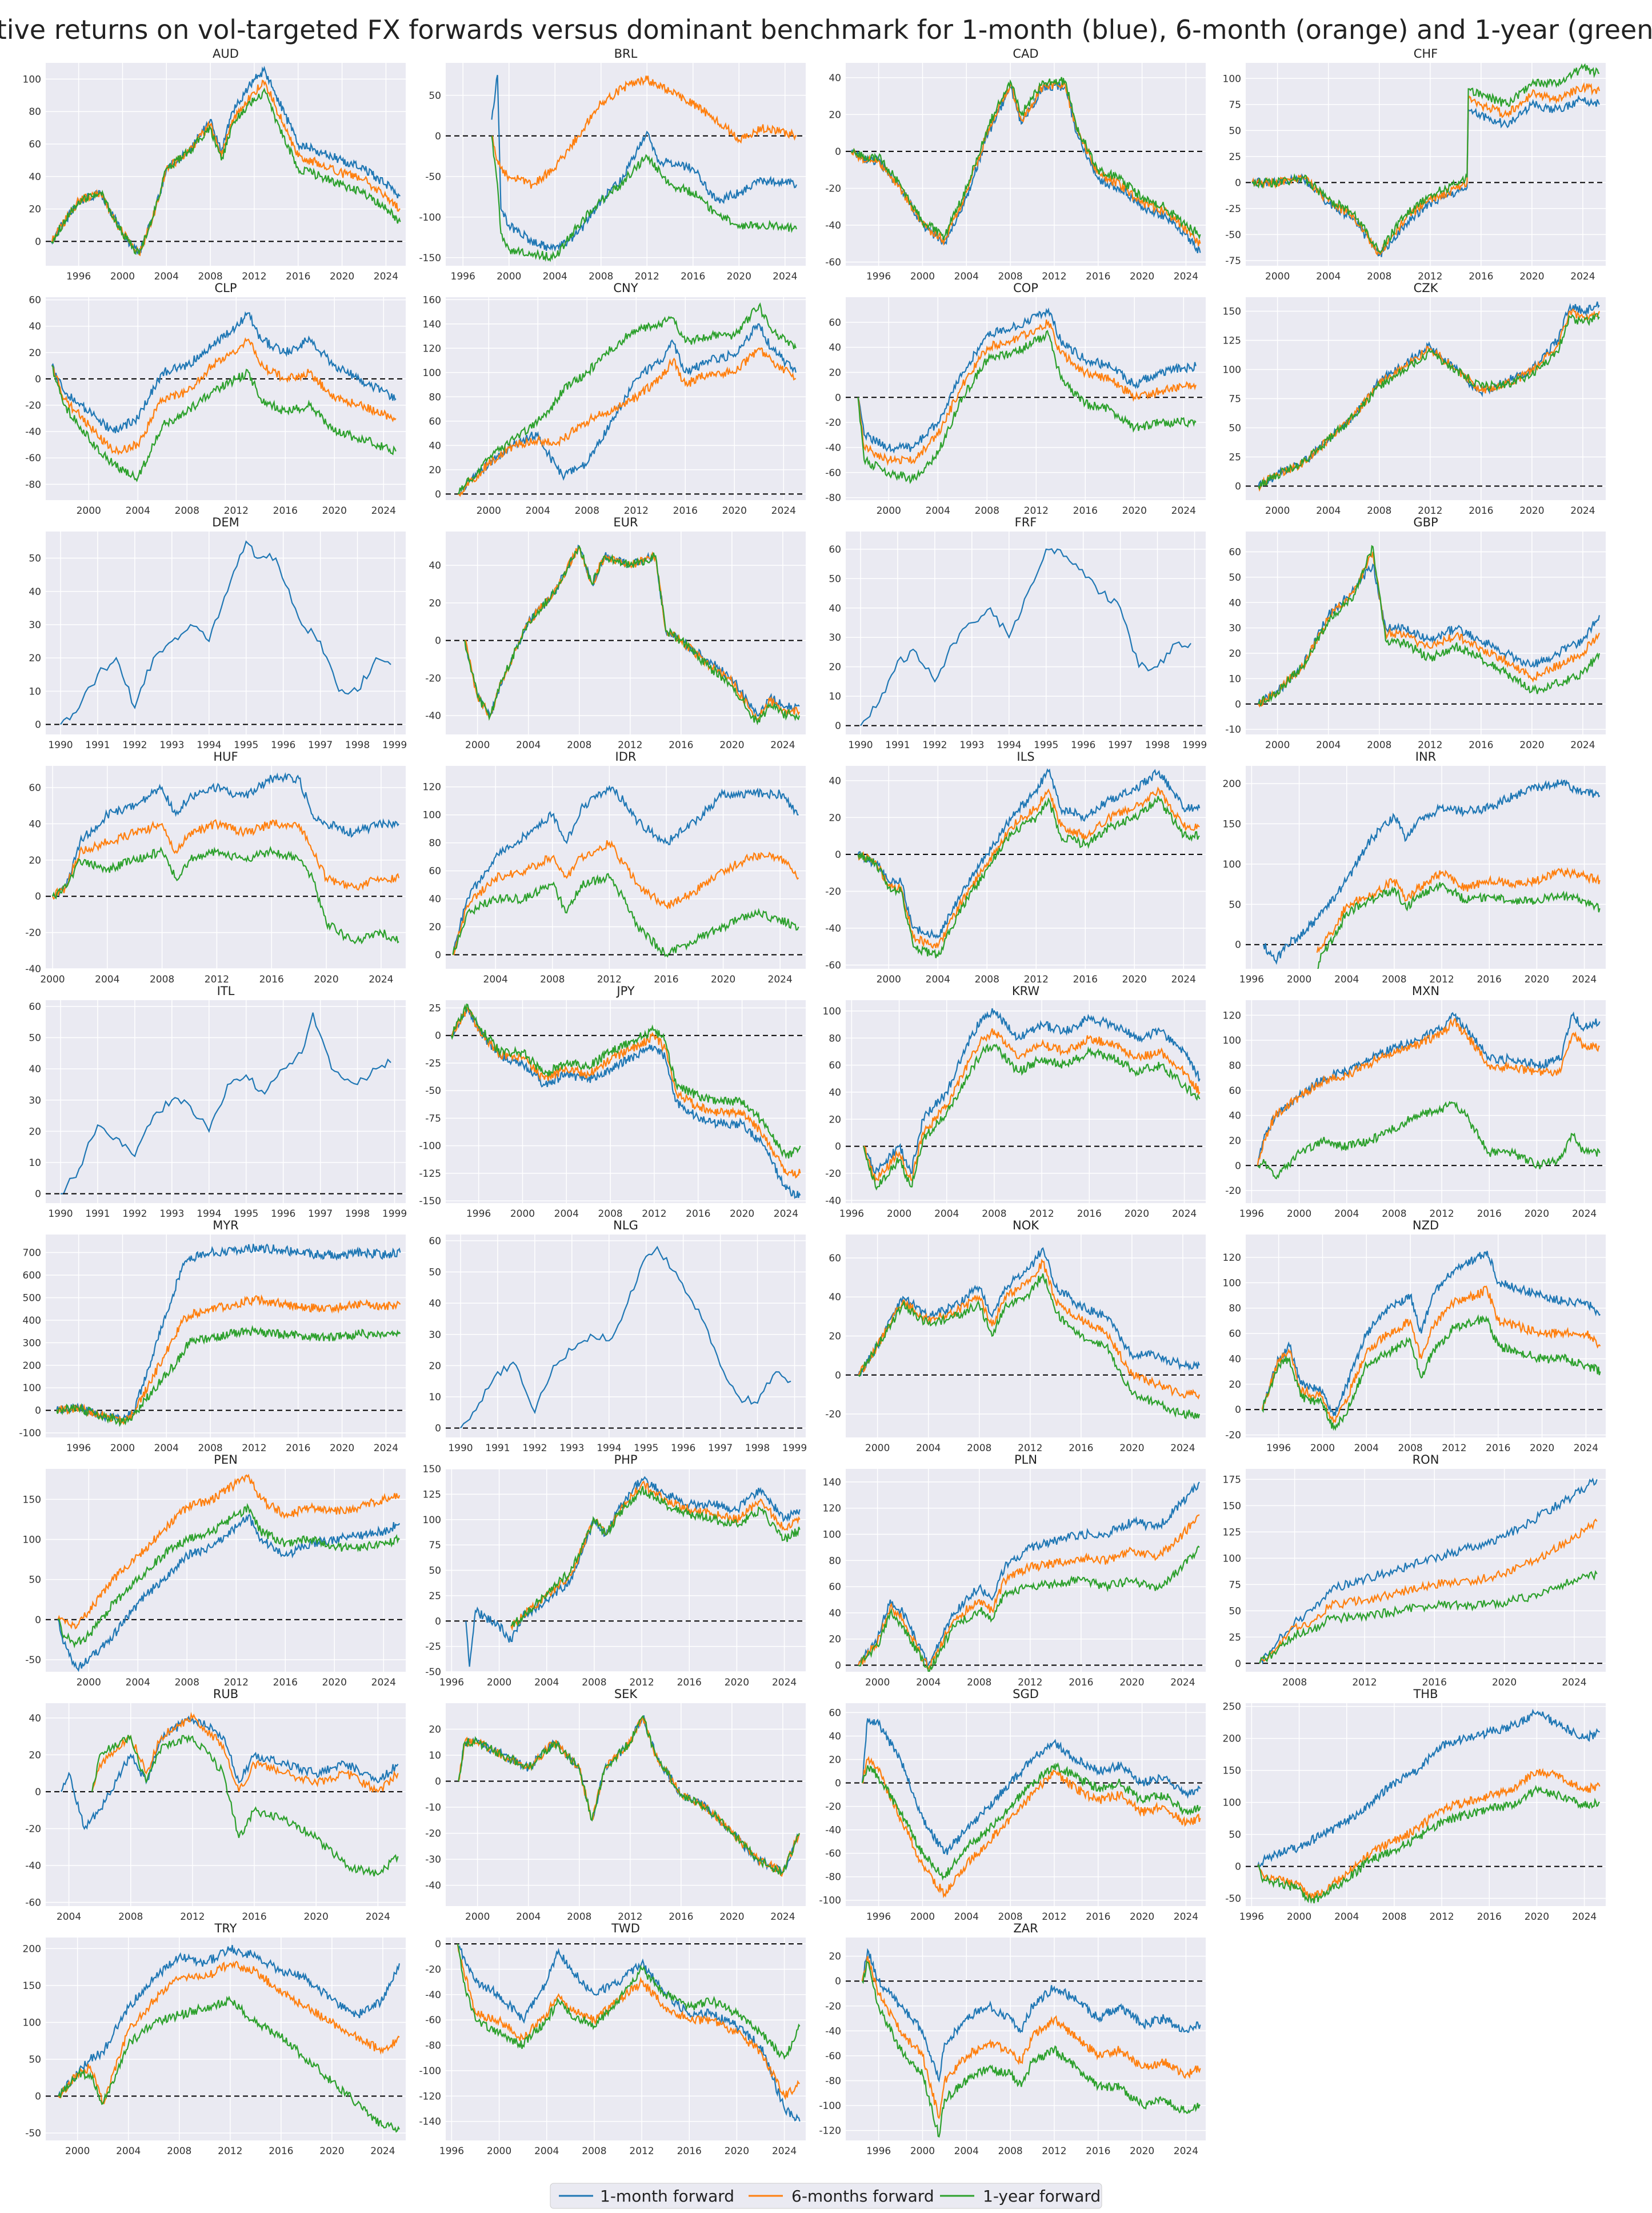  I want to click on panel-title: TRY, so click(225, 1928).